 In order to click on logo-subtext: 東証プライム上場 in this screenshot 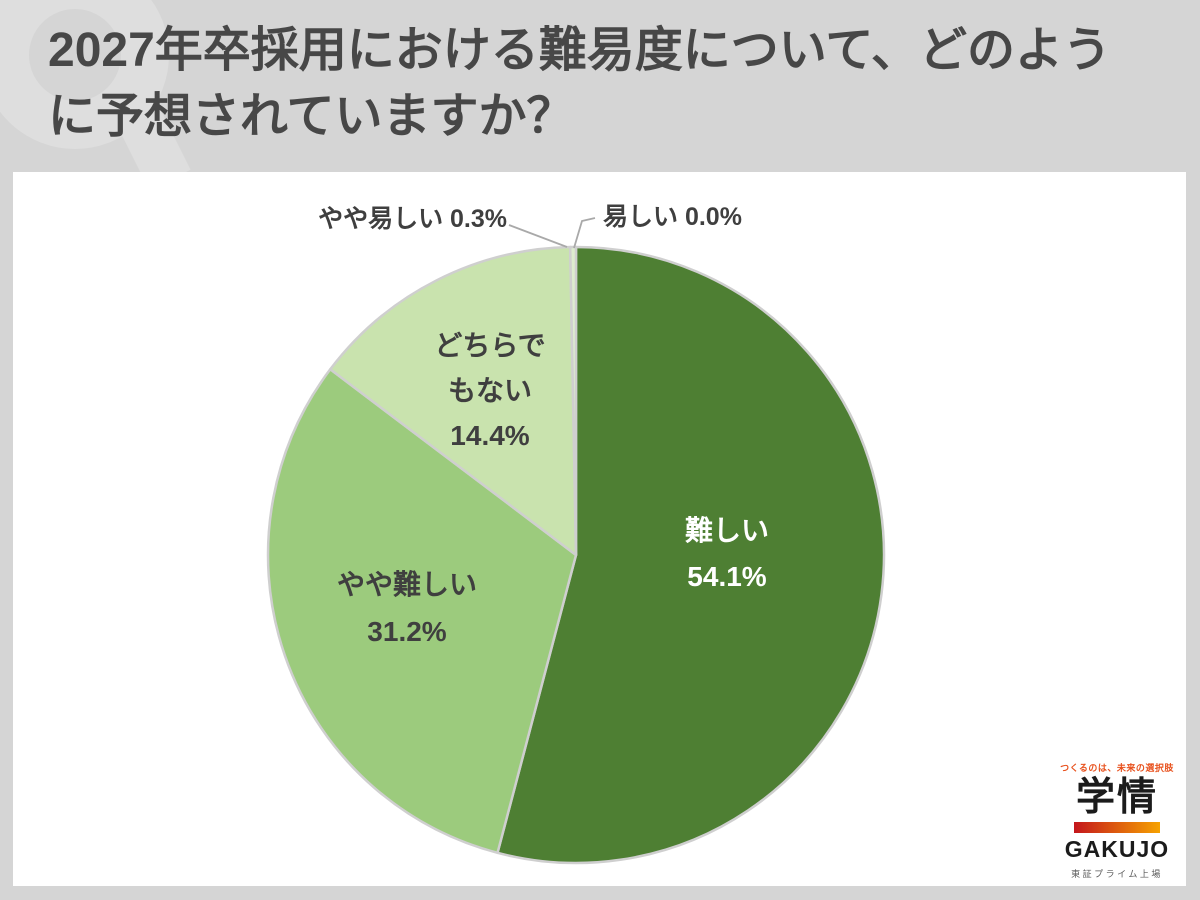, I will do `click(1117, 874)`.